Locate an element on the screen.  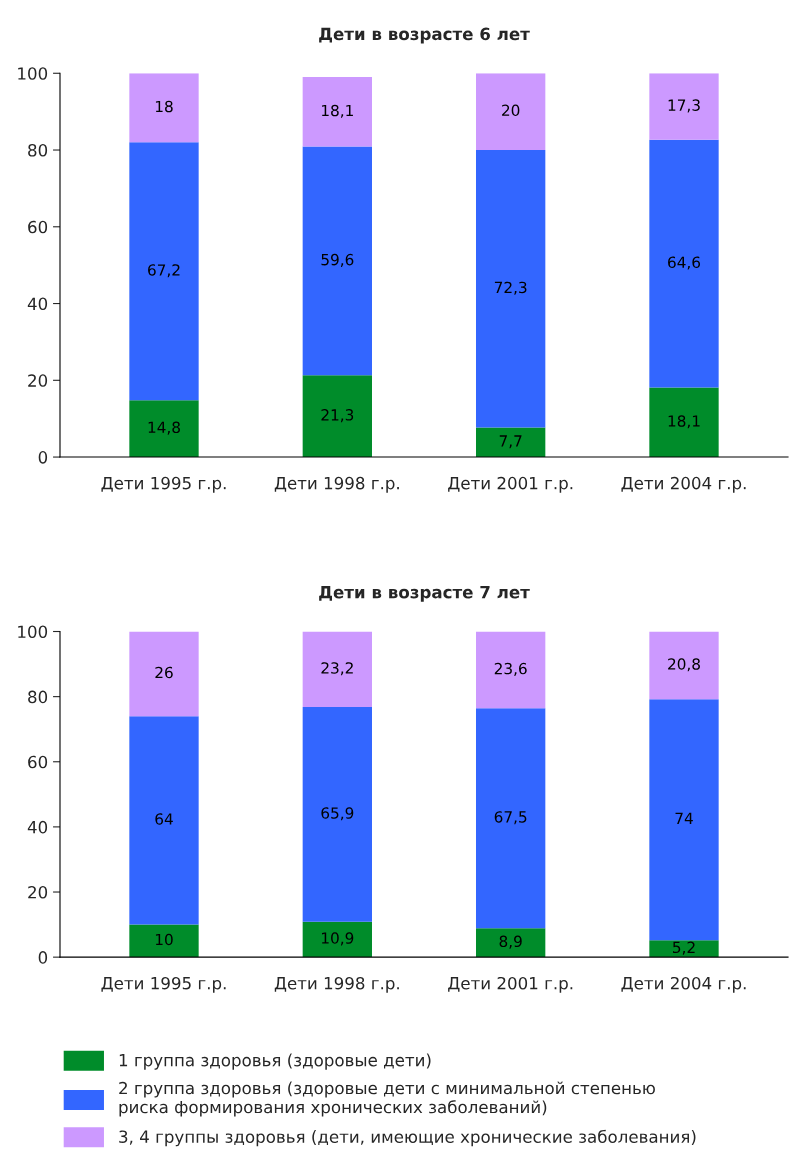
data-label: 23,6 is located at coordinates (510, 669).